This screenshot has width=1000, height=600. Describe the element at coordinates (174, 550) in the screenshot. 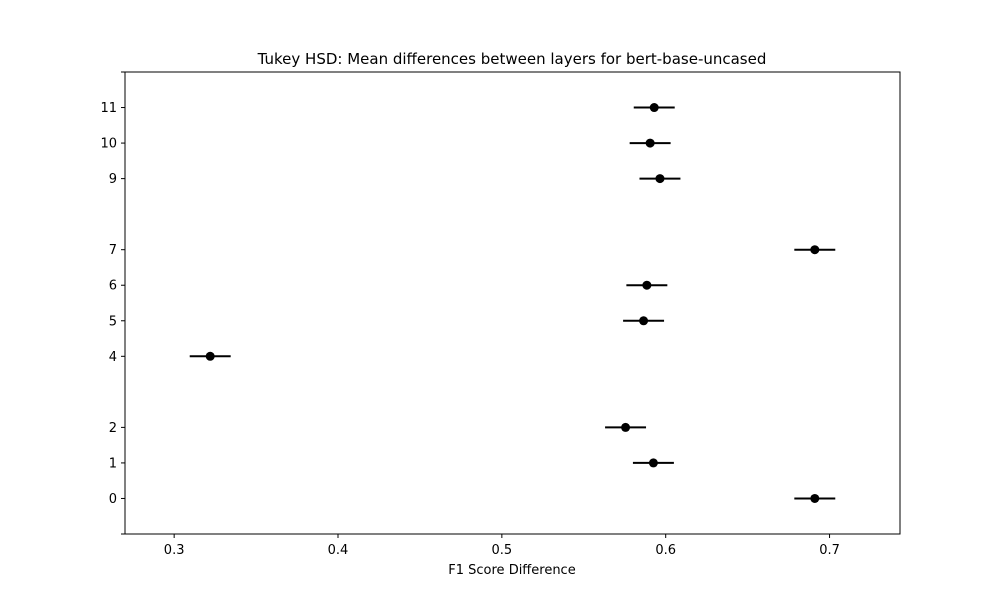

I see `x-tick-label: 0.3` at that location.